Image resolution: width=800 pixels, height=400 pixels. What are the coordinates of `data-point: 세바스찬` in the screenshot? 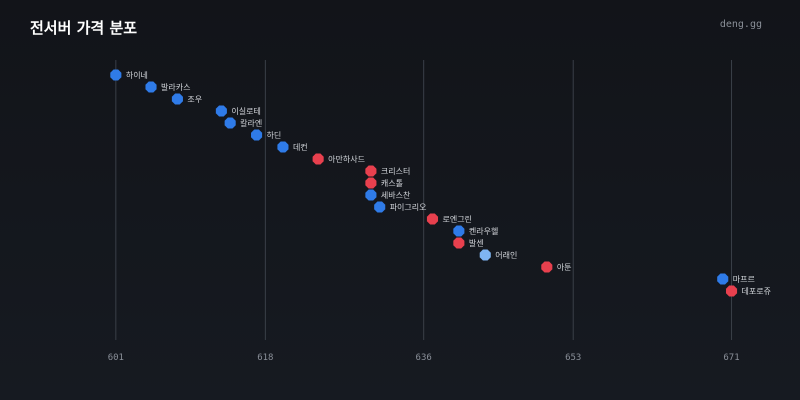 It's located at (388, 195).